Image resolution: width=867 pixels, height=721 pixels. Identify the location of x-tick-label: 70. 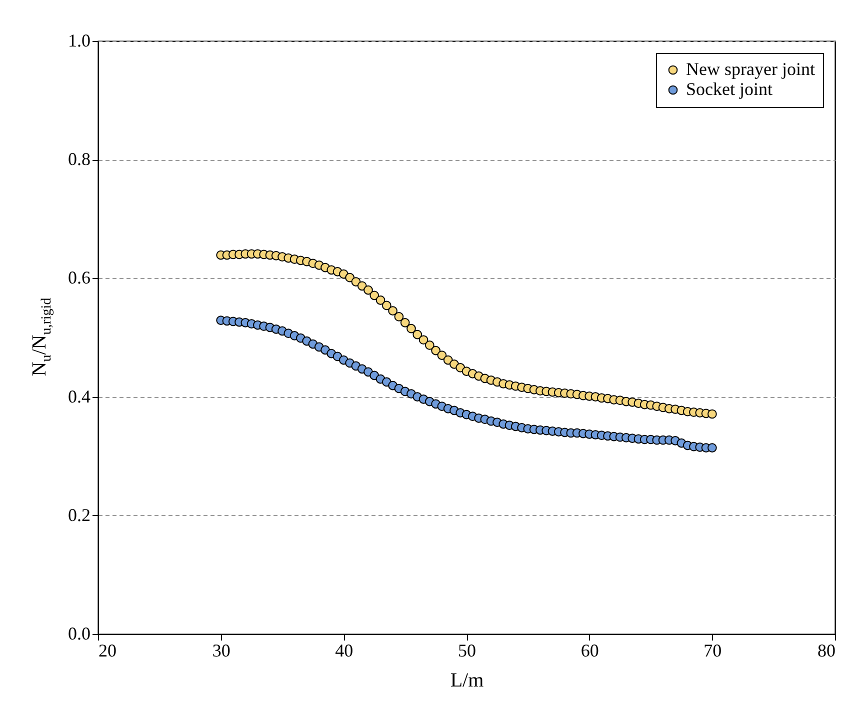
(713, 650).